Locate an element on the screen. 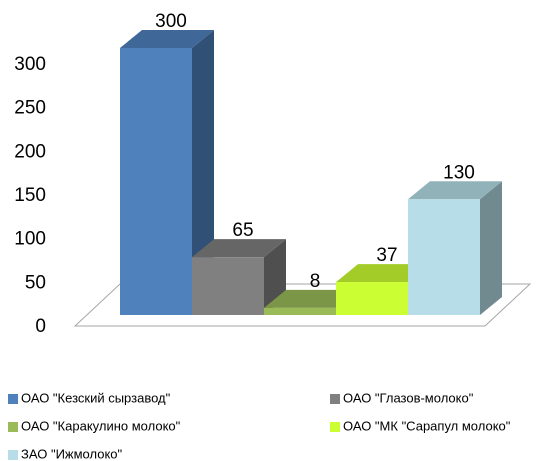  data-label: 130 is located at coordinates (459, 172).